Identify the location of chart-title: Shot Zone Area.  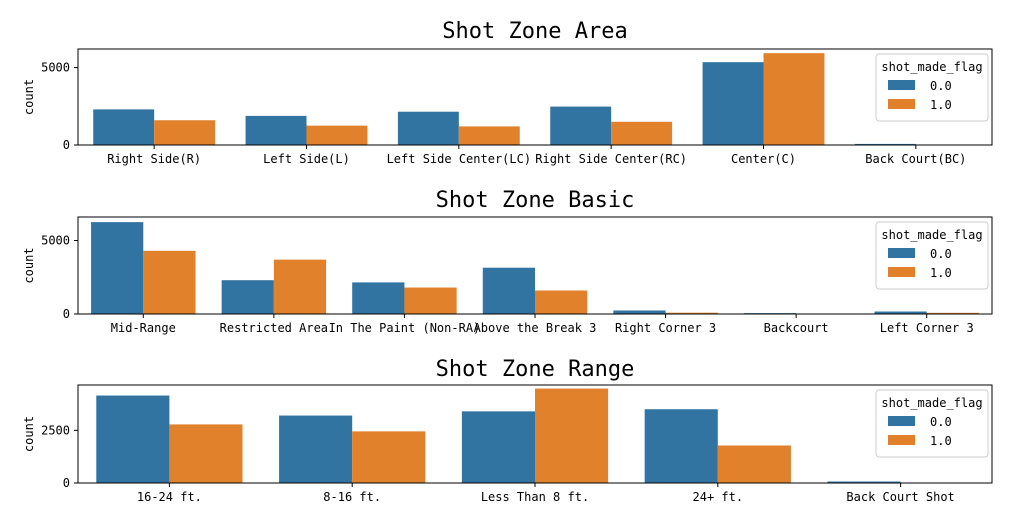
(534, 31).